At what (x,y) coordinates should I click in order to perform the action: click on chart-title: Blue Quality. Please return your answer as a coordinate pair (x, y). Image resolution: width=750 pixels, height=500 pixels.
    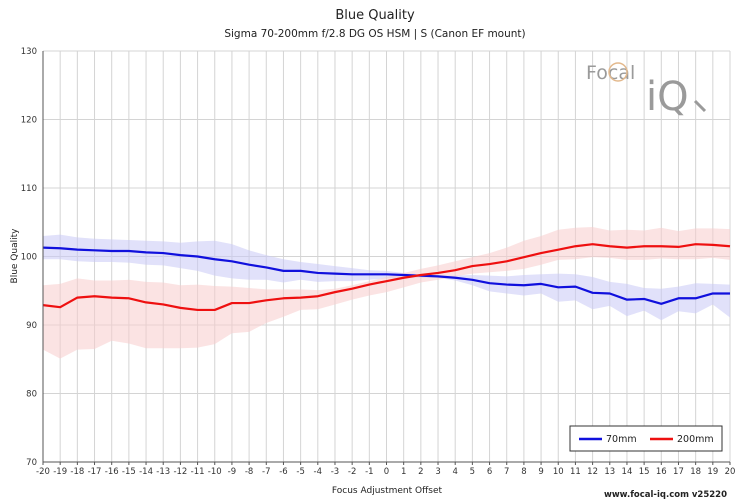
    Looking at the image, I should click on (375, 15).